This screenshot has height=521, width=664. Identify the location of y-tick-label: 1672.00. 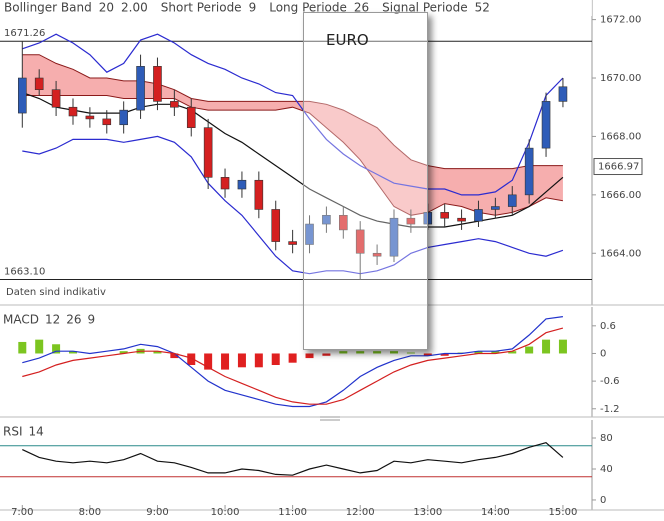
(620, 20).